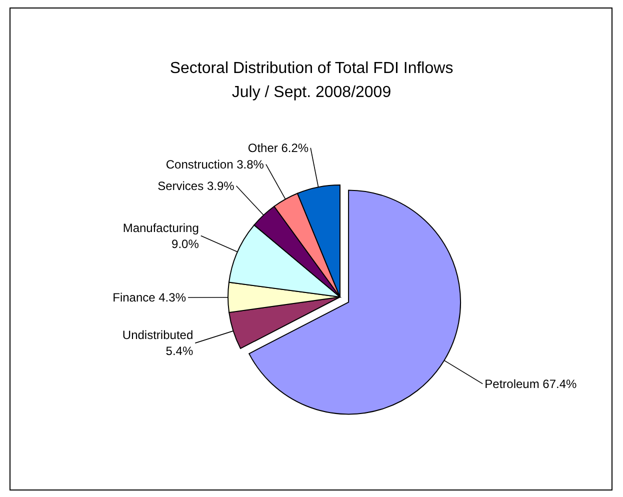 This screenshot has width=623, height=497. What do you see at coordinates (278, 147) in the screenshot?
I see `slice-label: Other 6.2%` at bounding box center [278, 147].